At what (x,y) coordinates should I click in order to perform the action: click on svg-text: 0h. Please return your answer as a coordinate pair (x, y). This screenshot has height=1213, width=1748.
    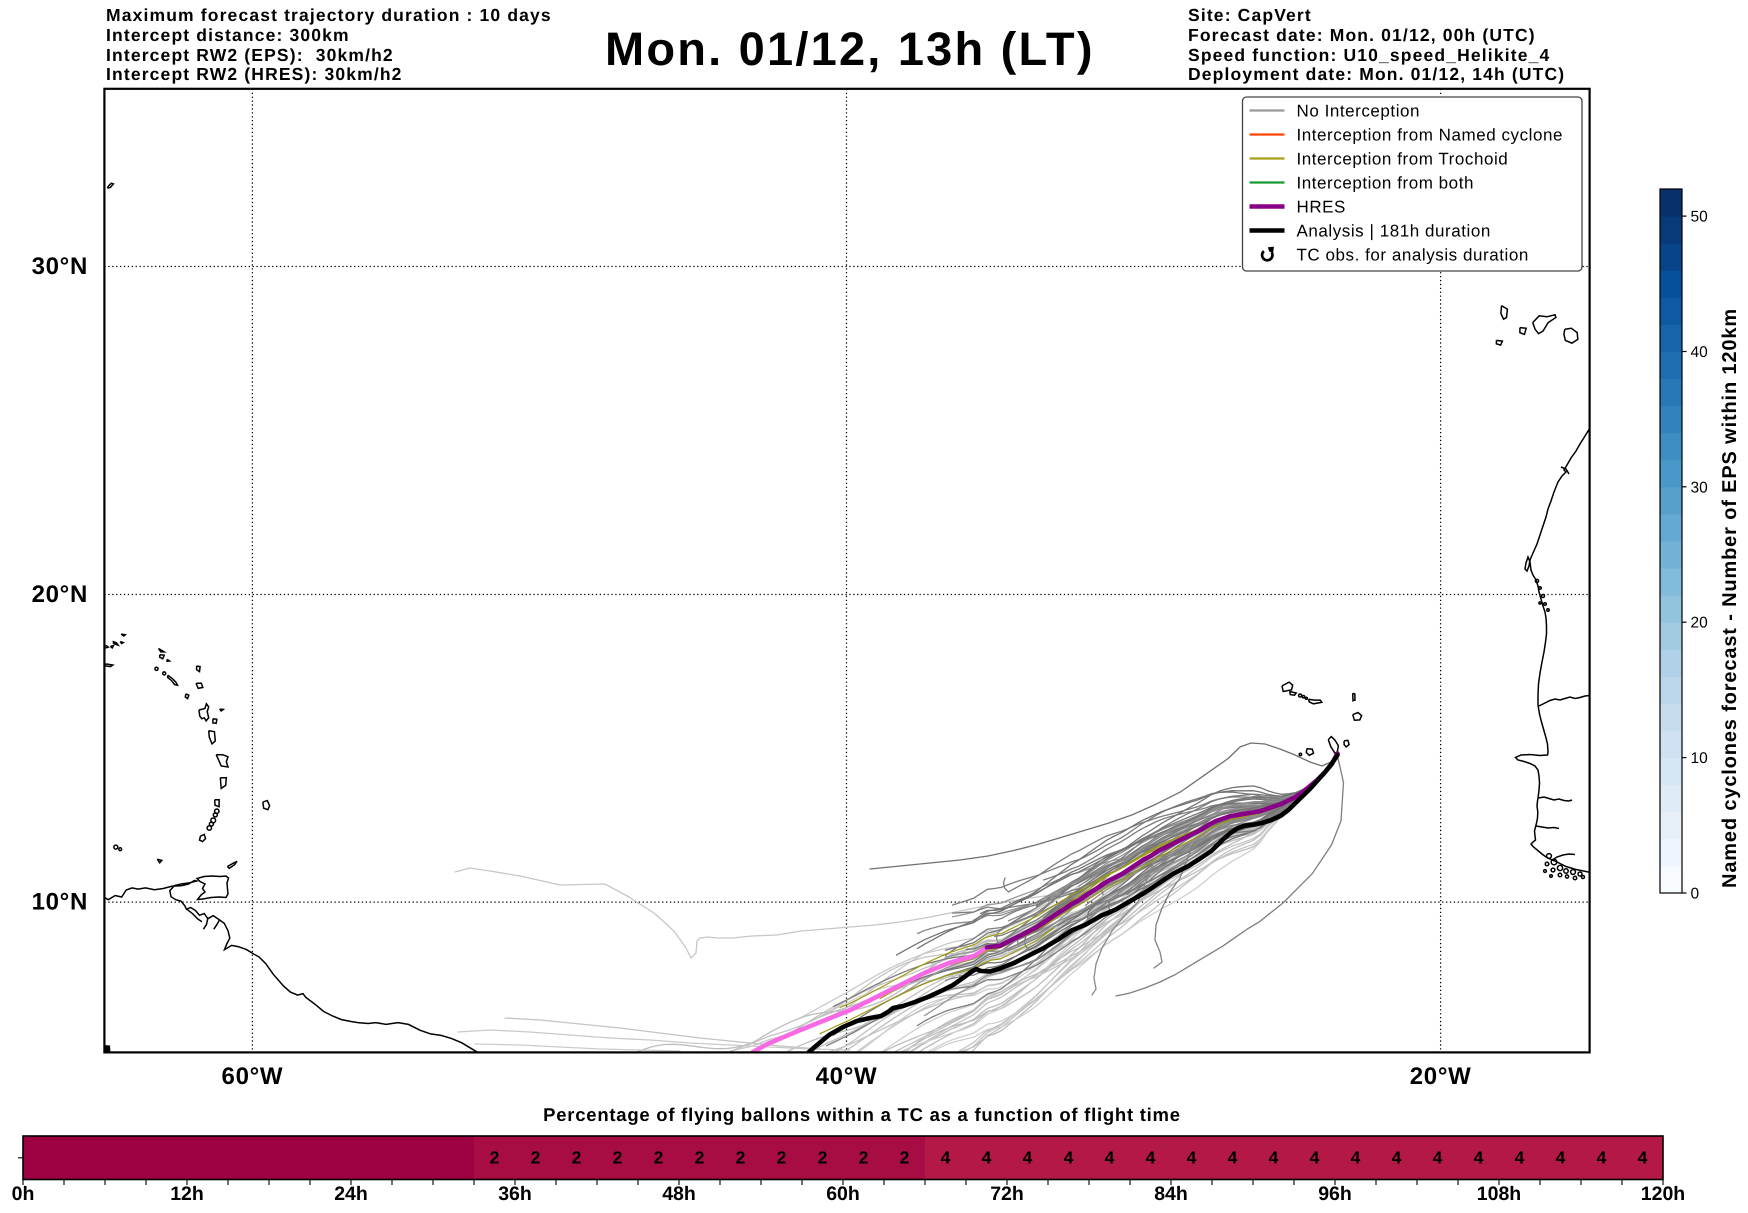
    Looking at the image, I should click on (23, 1194).